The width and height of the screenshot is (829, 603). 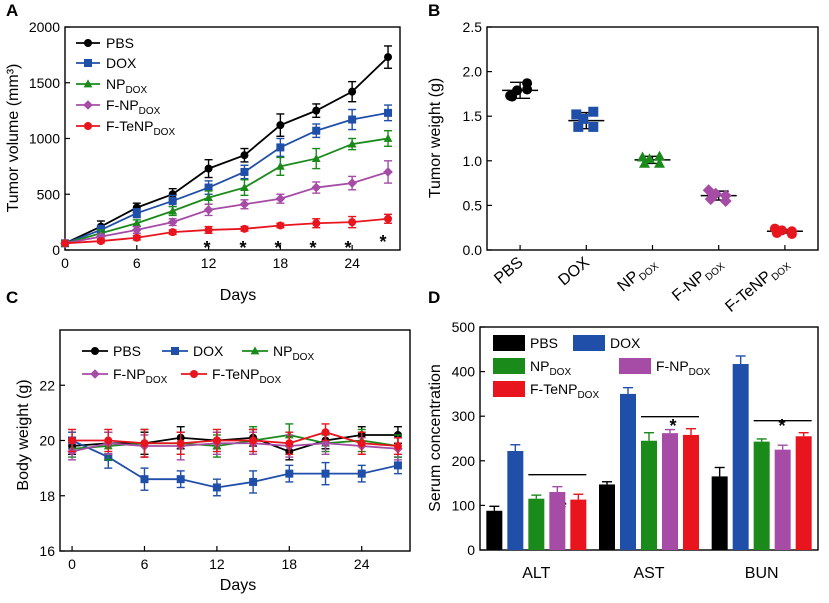 What do you see at coordinates (44, 27) in the screenshot?
I see `y-tick-label: 2000` at bounding box center [44, 27].